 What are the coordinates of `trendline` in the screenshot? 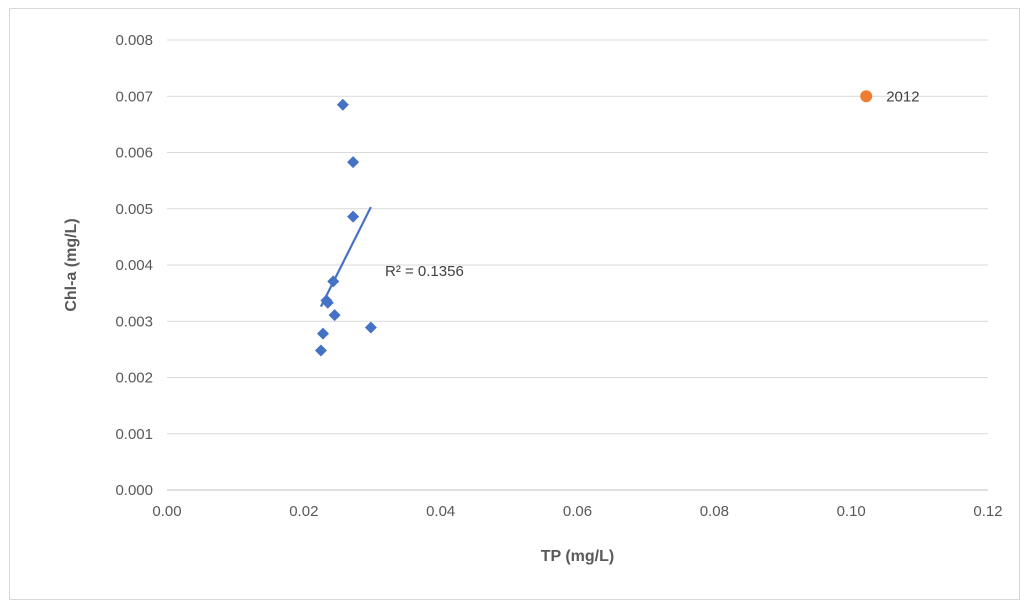 It's located at (345, 257).